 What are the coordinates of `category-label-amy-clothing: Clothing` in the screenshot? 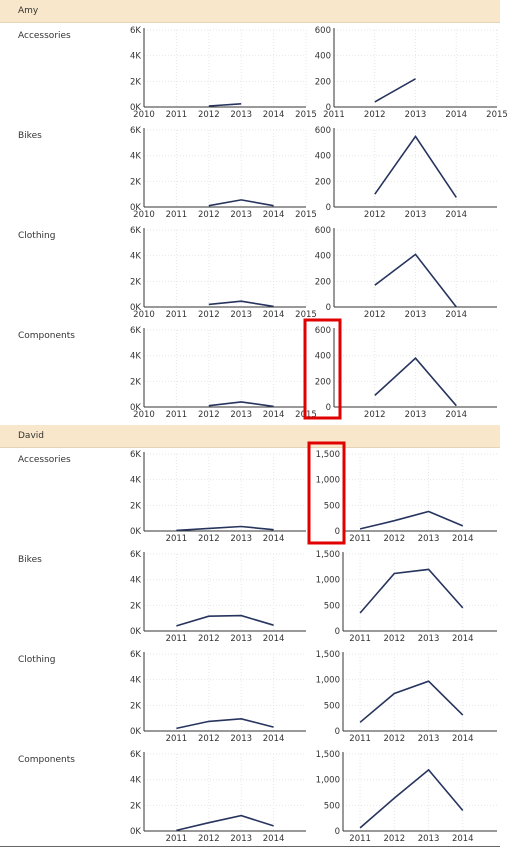 It's located at (37, 236).